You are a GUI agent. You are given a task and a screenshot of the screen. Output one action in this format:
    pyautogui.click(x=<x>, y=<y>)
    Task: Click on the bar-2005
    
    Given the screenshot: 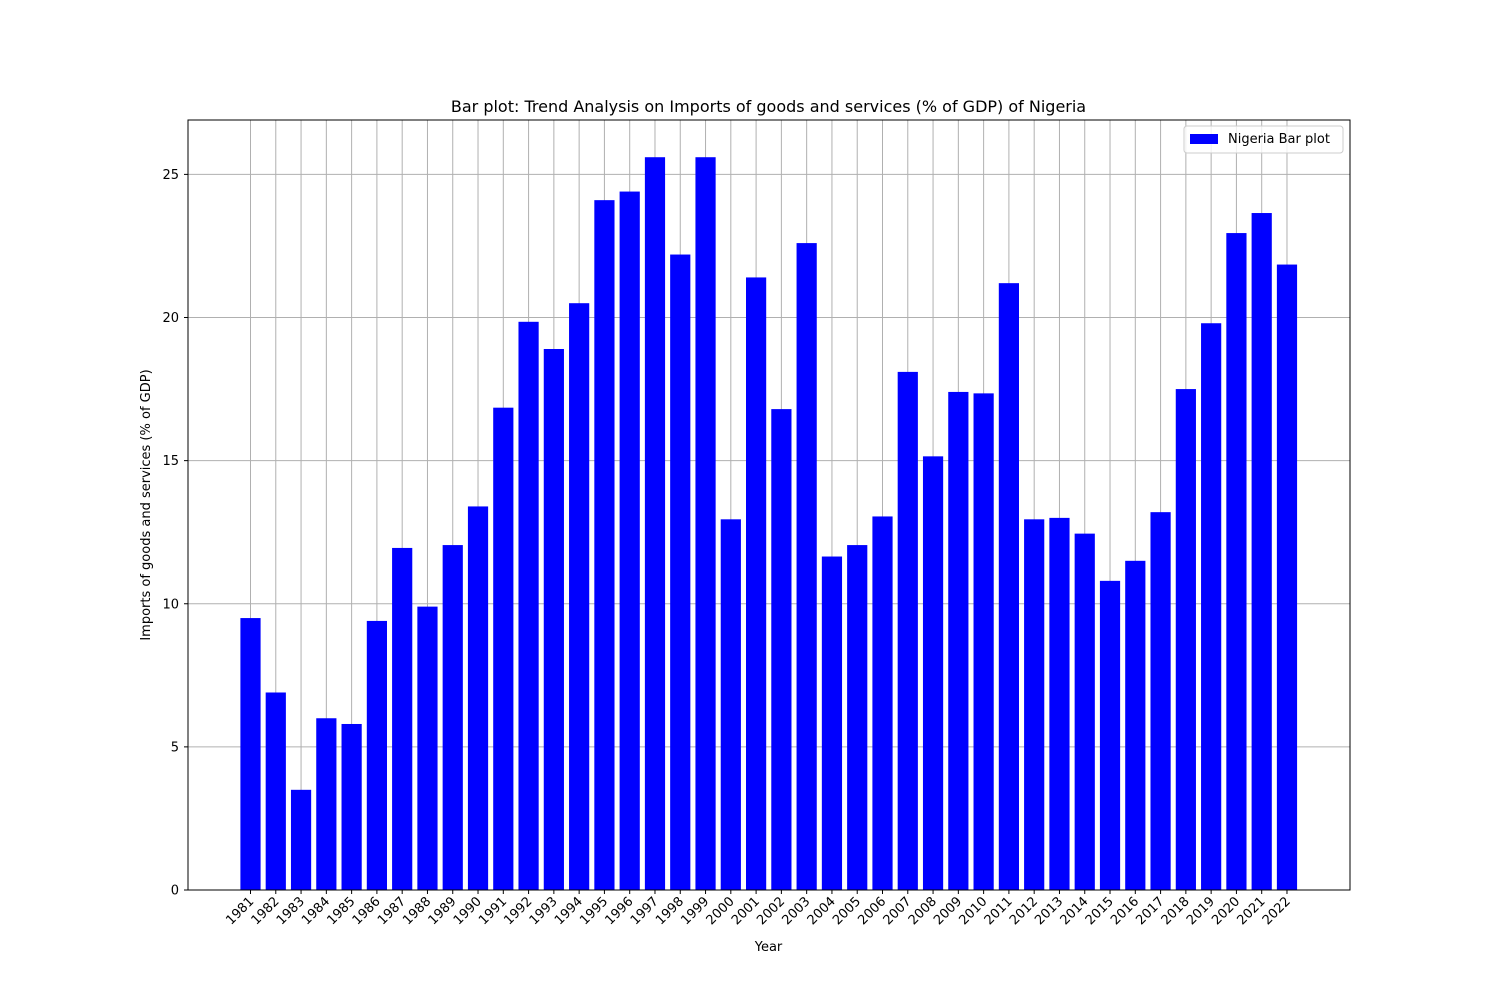 What is the action you would take?
    pyautogui.click(x=857, y=717)
    